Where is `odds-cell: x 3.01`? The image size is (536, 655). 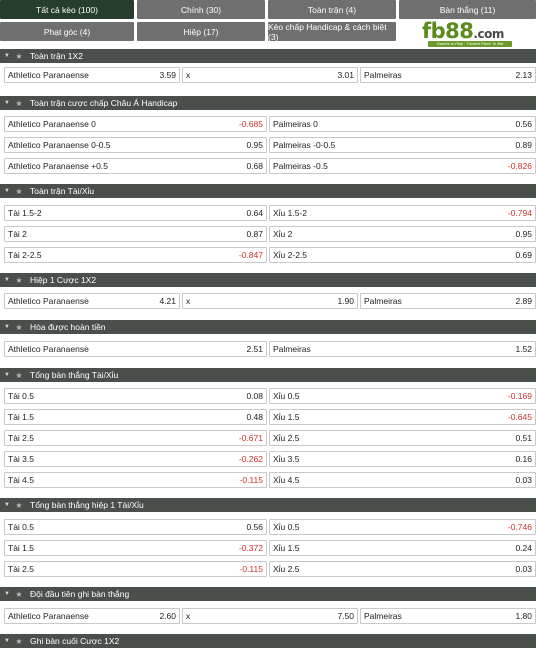 odds-cell: x 3.01 is located at coordinates (270, 75).